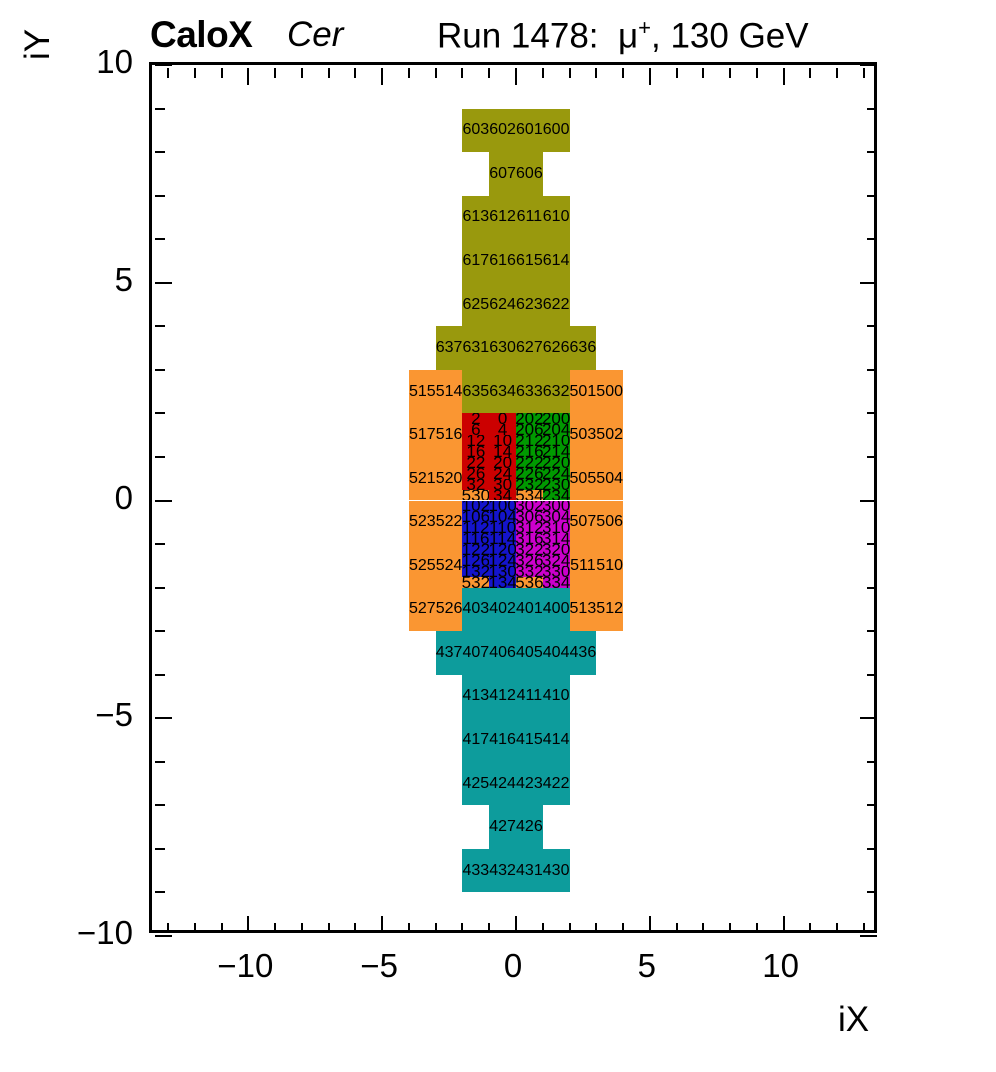 The image size is (996, 1072). I want to click on calo-cell-label: 306, so click(529, 517).